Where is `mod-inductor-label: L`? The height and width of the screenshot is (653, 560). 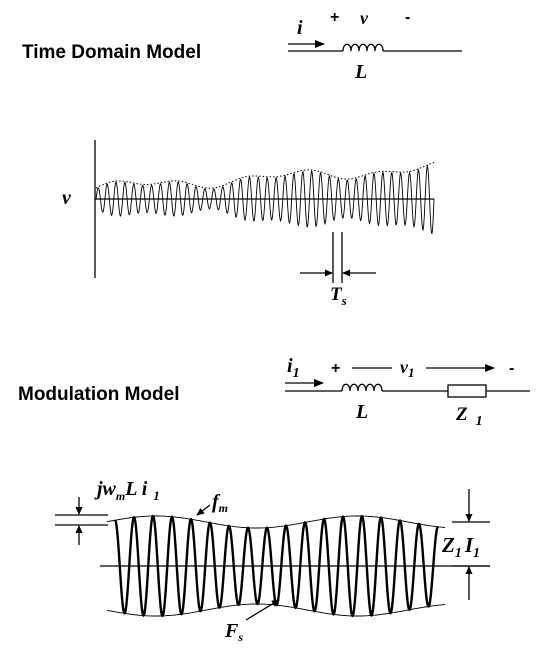
mod-inductor-label: L is located at coordinates (361, 412).